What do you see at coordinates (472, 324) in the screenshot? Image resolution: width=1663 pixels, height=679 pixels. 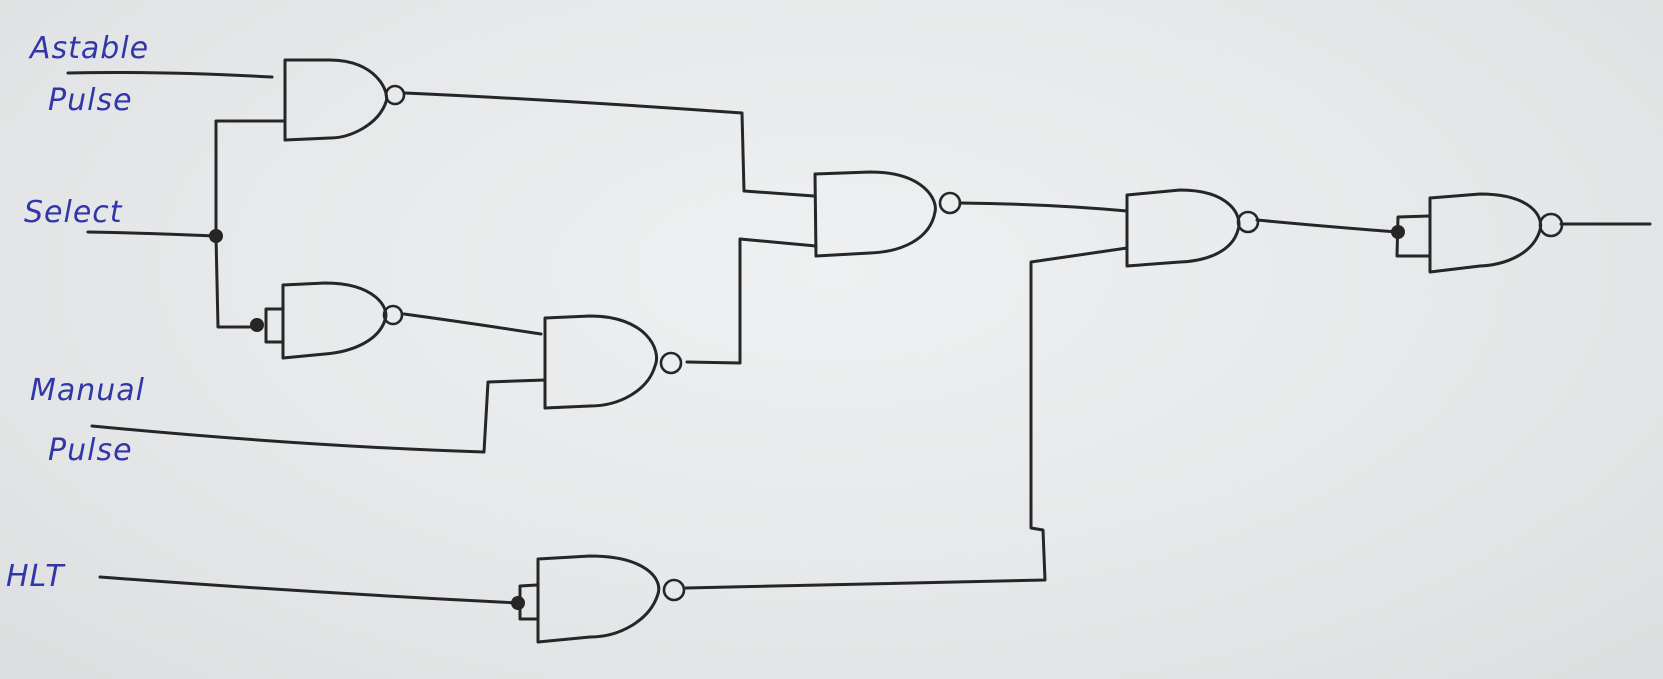 I see `wire-g2-to-g3` at bounding box center [472, 324].